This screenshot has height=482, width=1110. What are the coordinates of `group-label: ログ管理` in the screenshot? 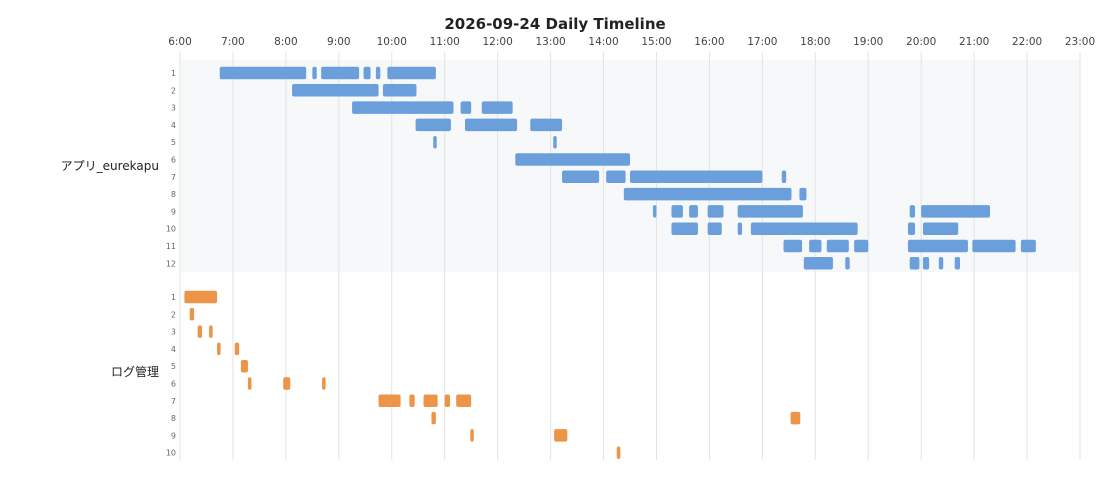 It's located at (135, 371).